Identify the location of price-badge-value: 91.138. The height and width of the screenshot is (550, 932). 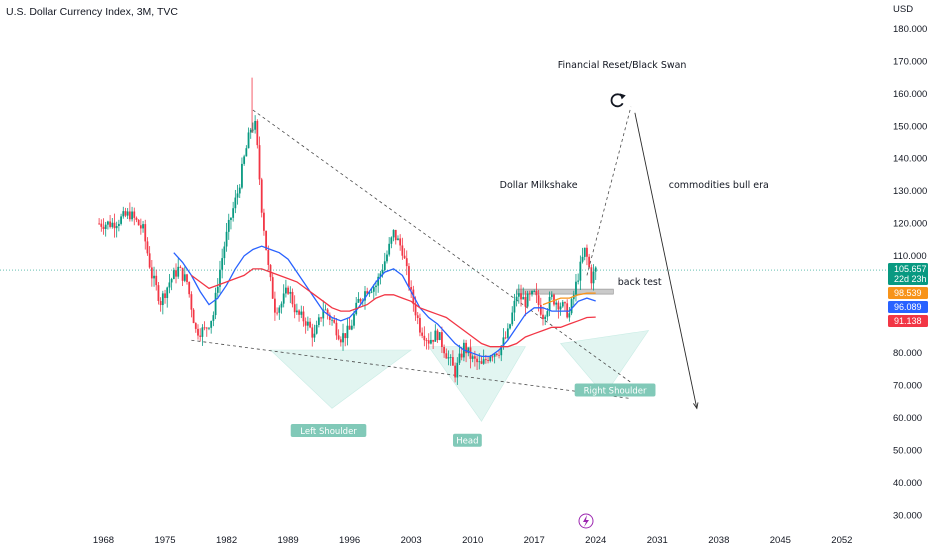
(908, 321).